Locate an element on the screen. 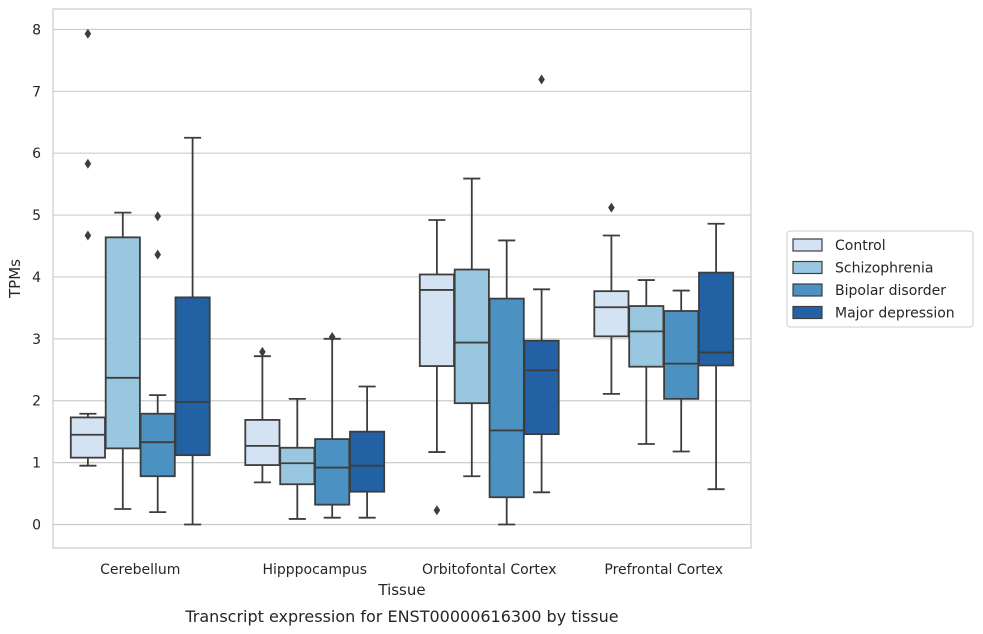 The width and height of the screenshot is (983, 634). legend-entry-label: Bipolar disorder is located at coordinates (890, 291).